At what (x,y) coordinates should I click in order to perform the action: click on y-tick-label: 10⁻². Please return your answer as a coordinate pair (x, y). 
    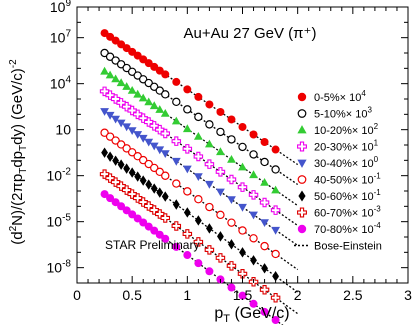
    Looking at the image, I should click on (59, 175).